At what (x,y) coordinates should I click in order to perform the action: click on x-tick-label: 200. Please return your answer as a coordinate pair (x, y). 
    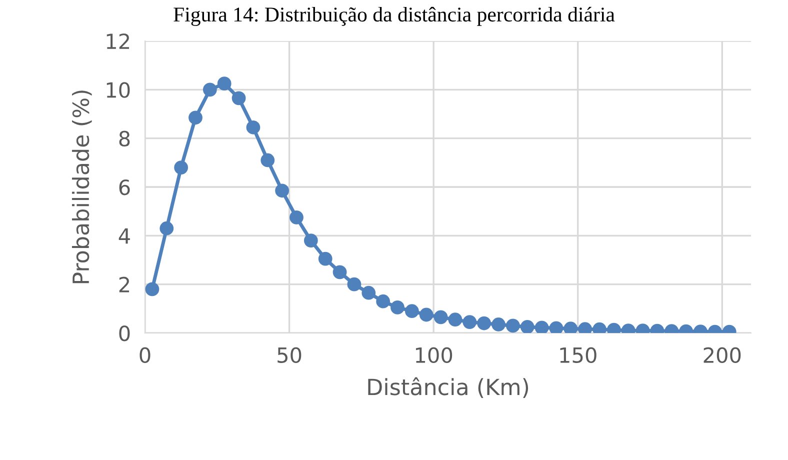
    Looking at the image, I should click on (722, 355).